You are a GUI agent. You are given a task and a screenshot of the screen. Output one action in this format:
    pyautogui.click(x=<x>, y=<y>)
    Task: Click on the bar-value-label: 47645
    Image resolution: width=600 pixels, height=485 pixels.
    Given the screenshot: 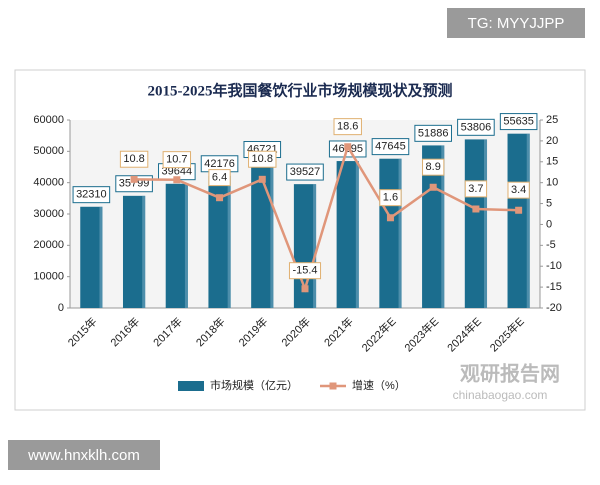 What is the action you would take?
    pyautogui.click(x=390, y=147)
    